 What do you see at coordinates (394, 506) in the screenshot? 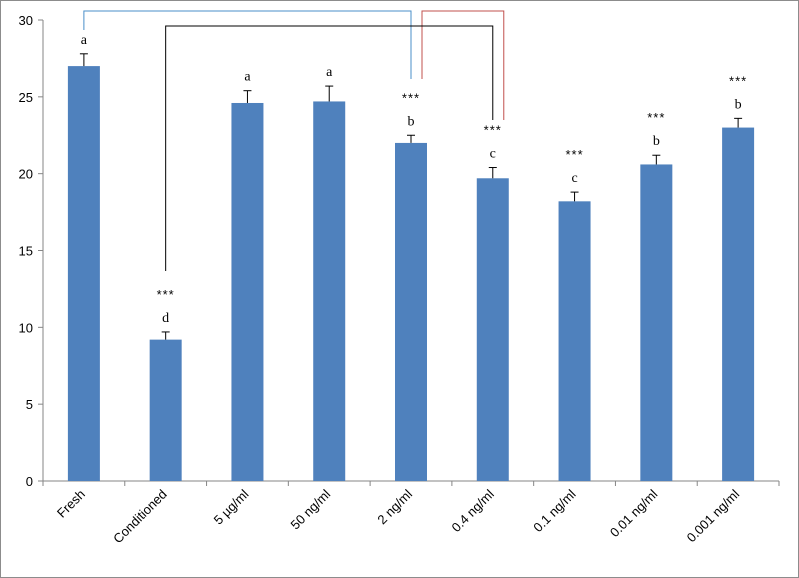
I see `category-label: 2 ng/ml` at bounding box center [394, 506].